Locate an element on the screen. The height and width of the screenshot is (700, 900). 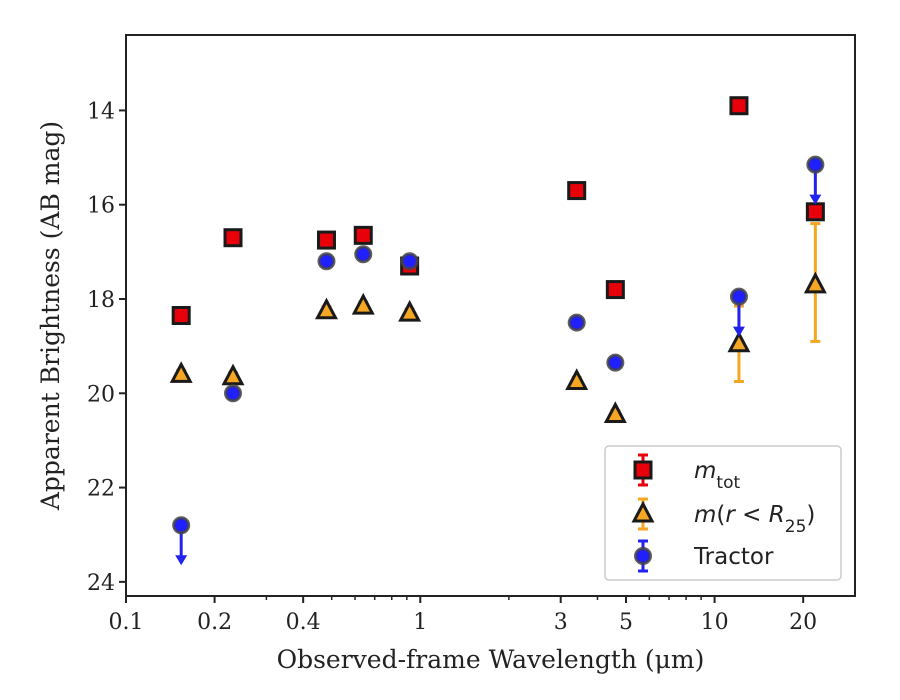
y-tick-label: 18 is located at coordinates (101, 300).